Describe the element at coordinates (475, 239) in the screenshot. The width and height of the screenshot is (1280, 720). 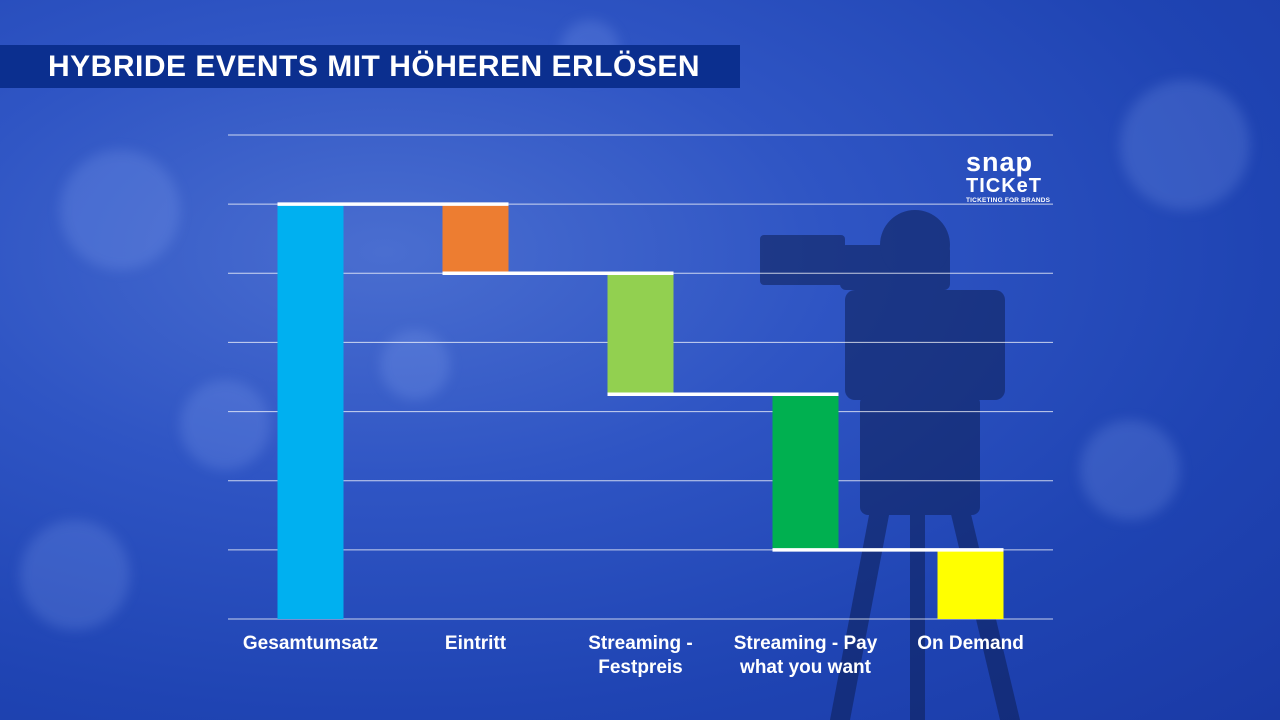
I see `bar-eintritt` at that location.